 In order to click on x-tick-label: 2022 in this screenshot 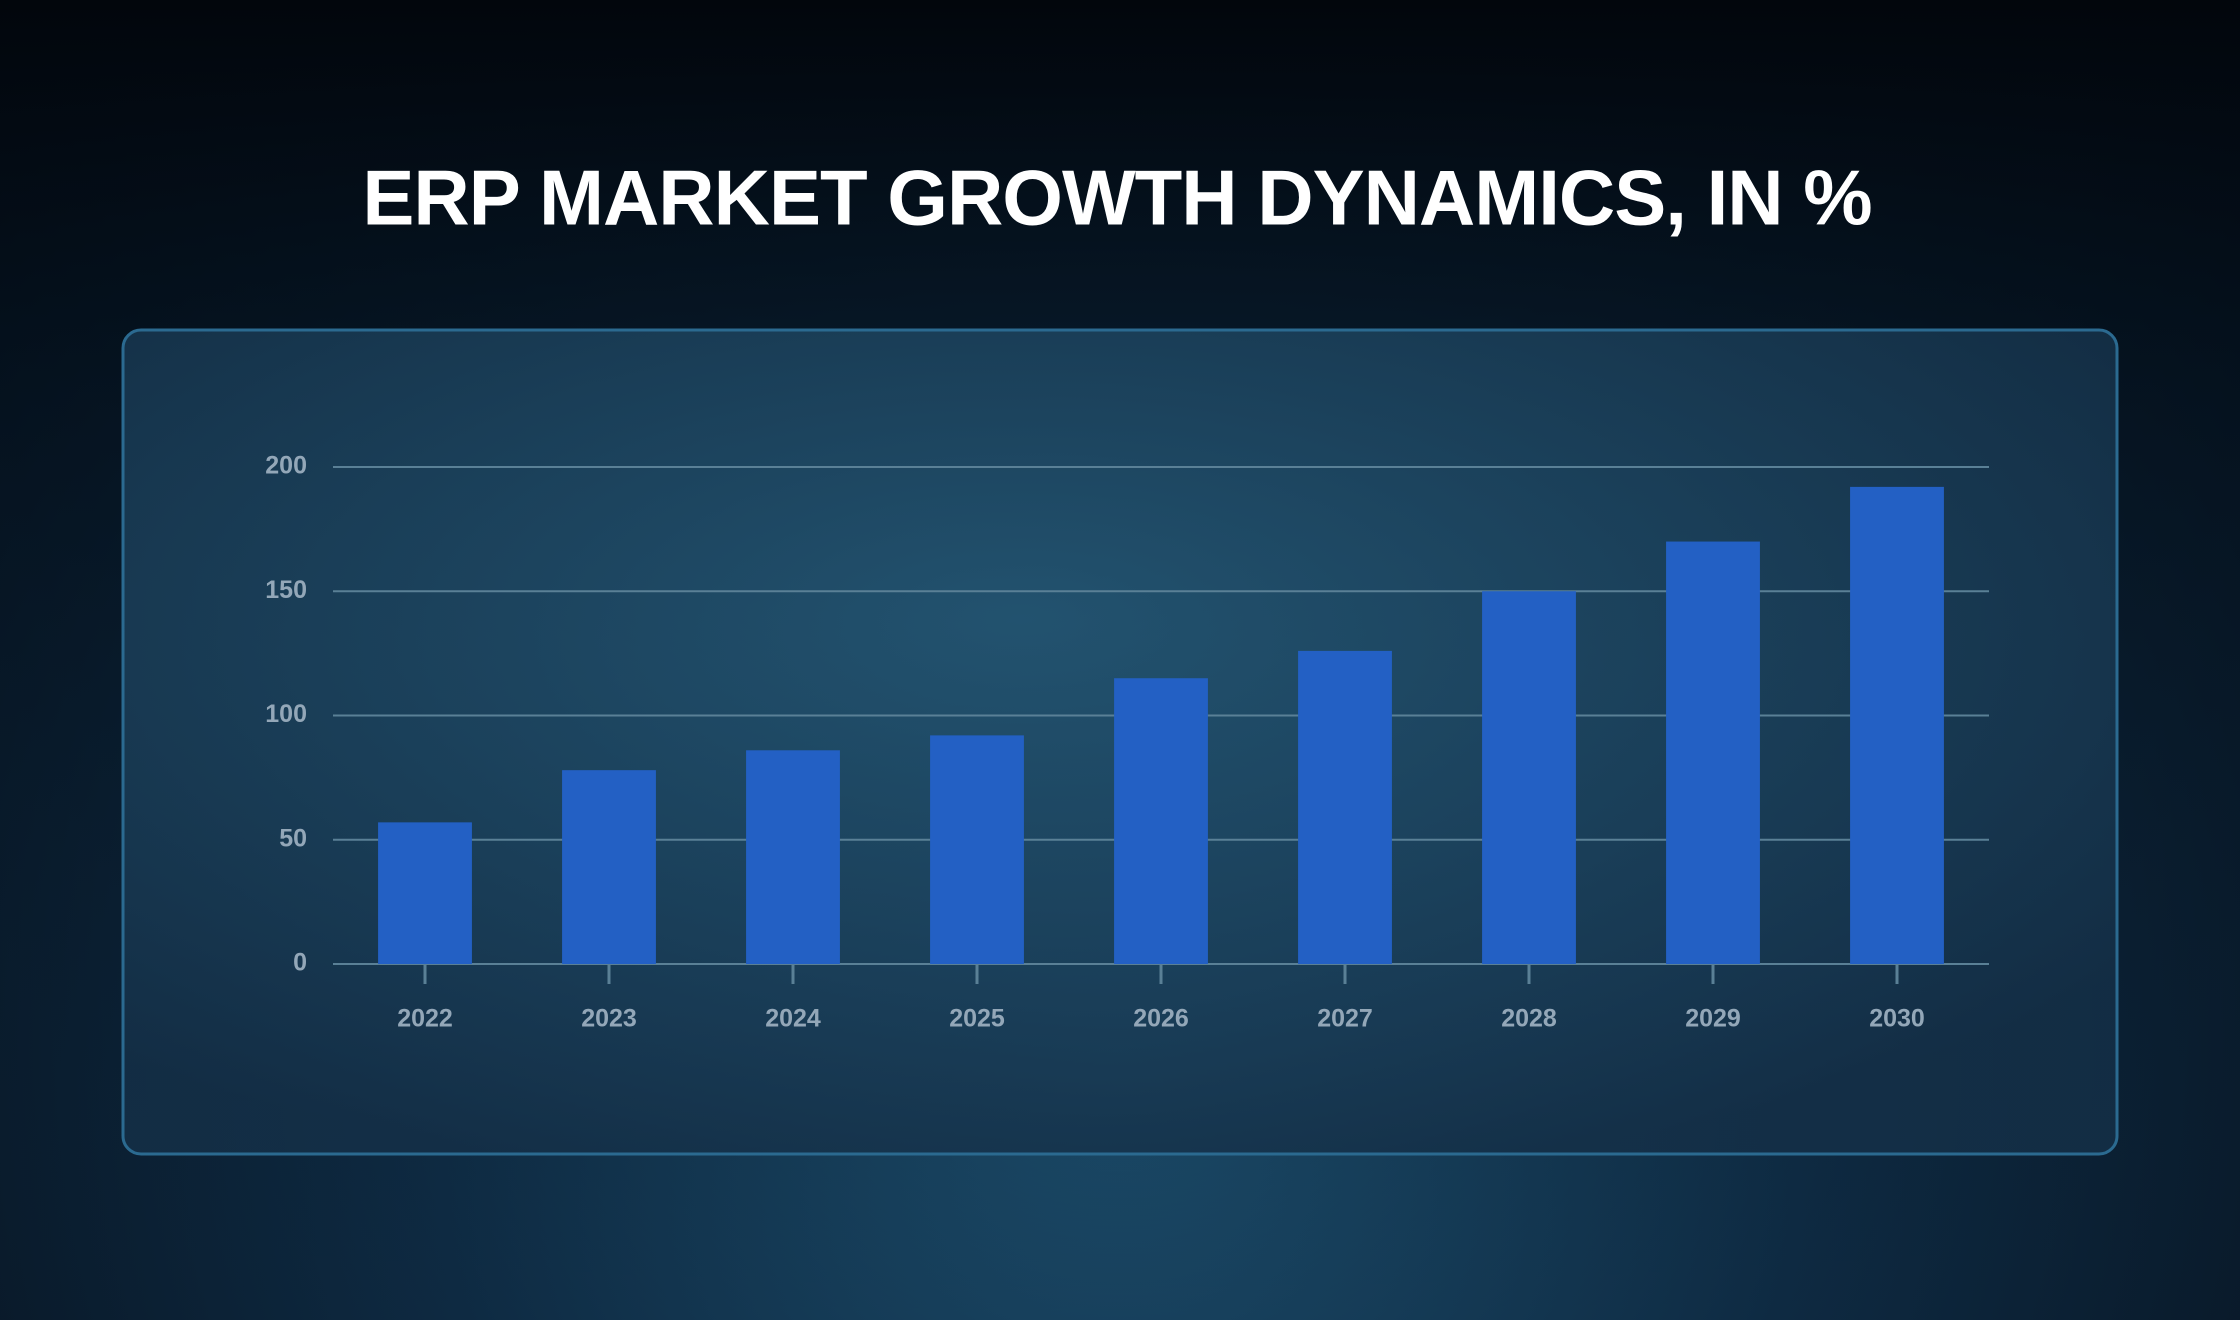, I will do `click(425, 1019)`.